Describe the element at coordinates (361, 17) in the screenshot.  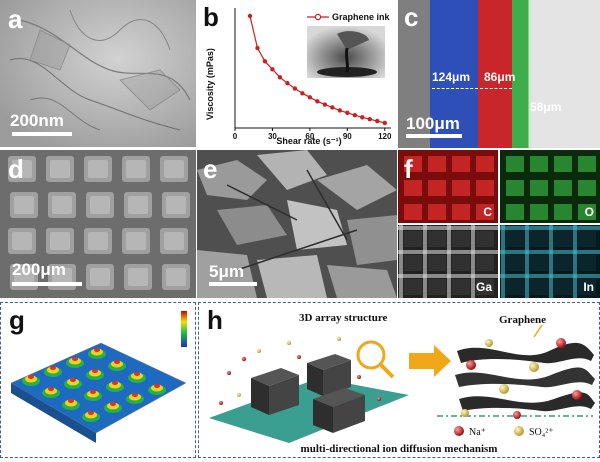
I see `legend-label: Graphene ink` at that location.